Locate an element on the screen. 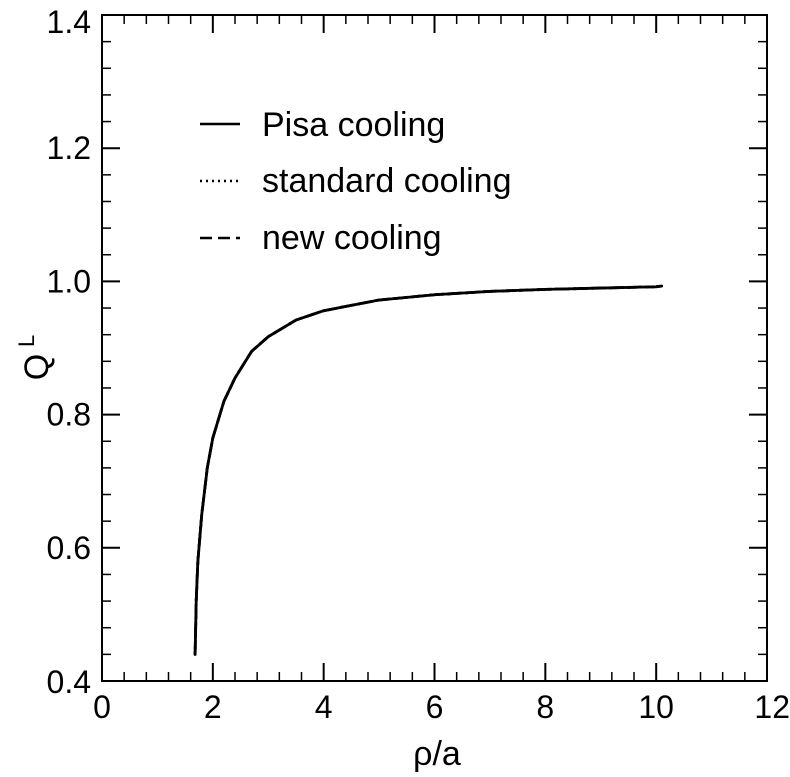  x-tick-label: 6 is located at coordinates (435, 707).